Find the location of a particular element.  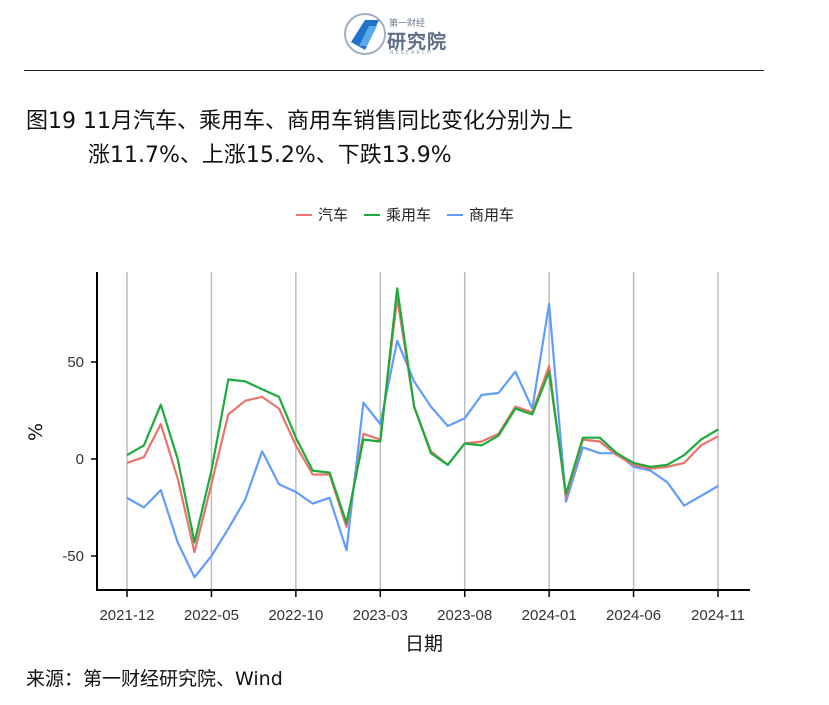

y-tick-label: 50 is located at coordinates (75, 362).